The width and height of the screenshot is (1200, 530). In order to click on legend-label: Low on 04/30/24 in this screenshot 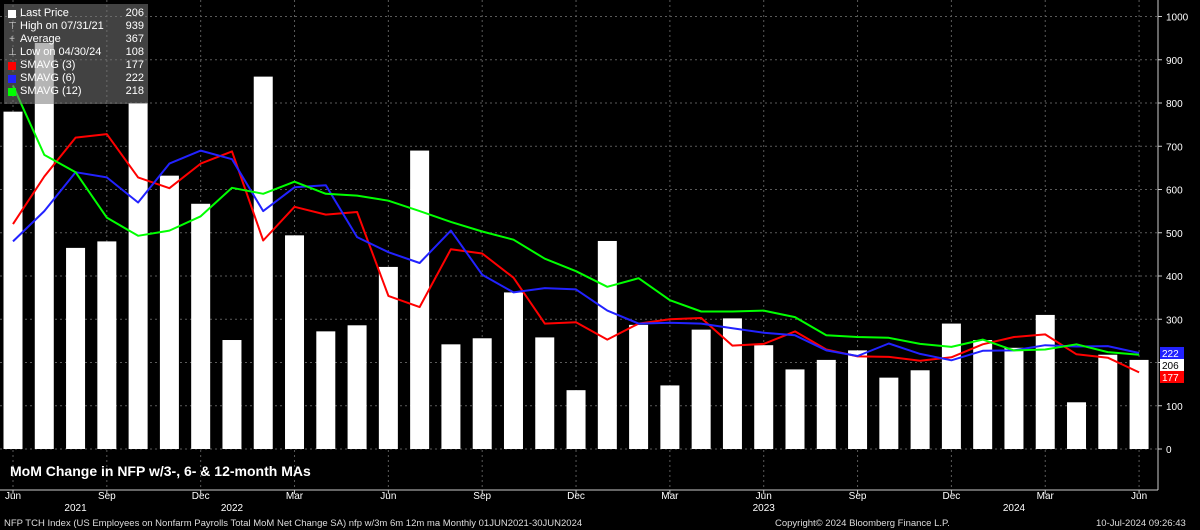, I will do `click(61, 52)`.